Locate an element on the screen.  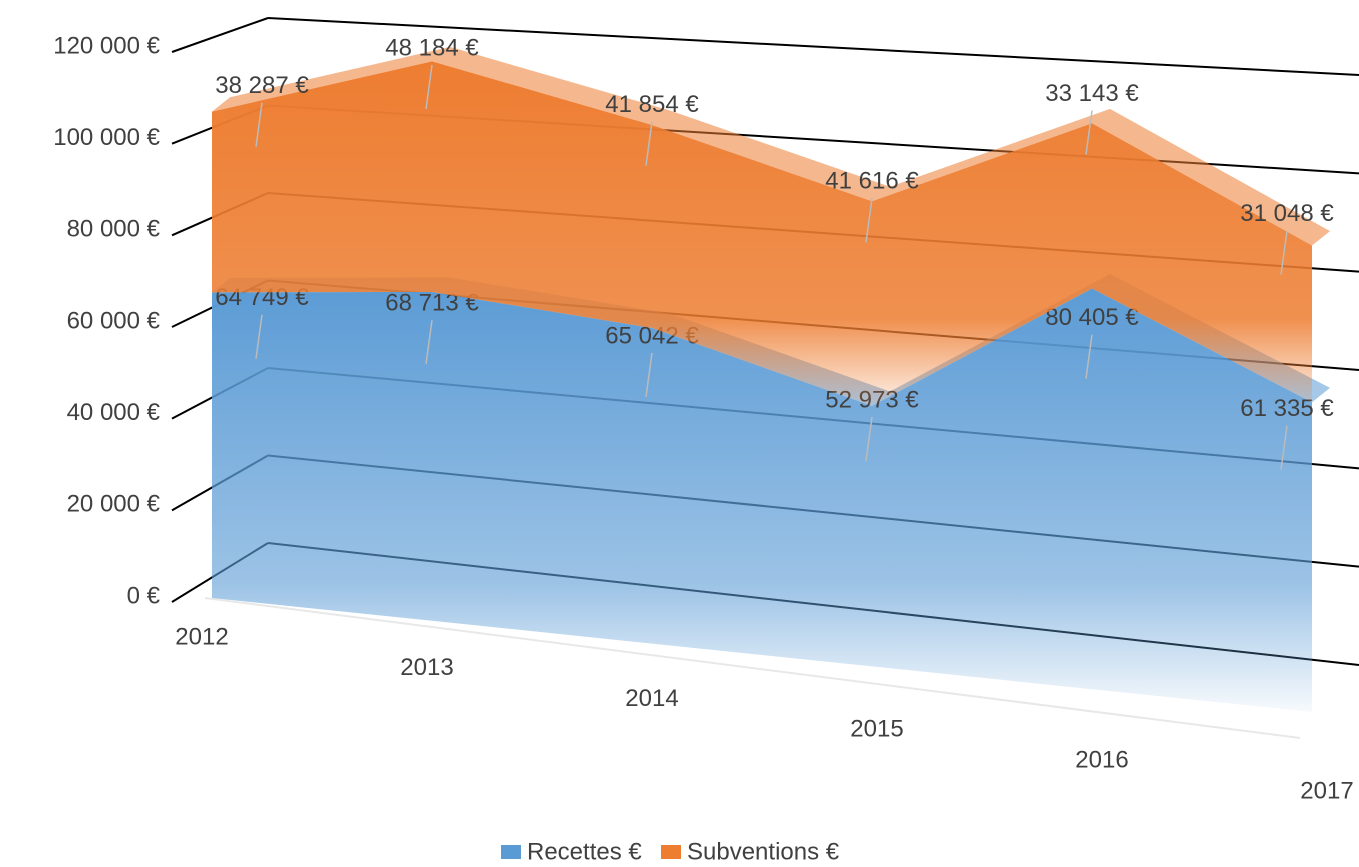
grid-line is located at coordinates (813, 46).